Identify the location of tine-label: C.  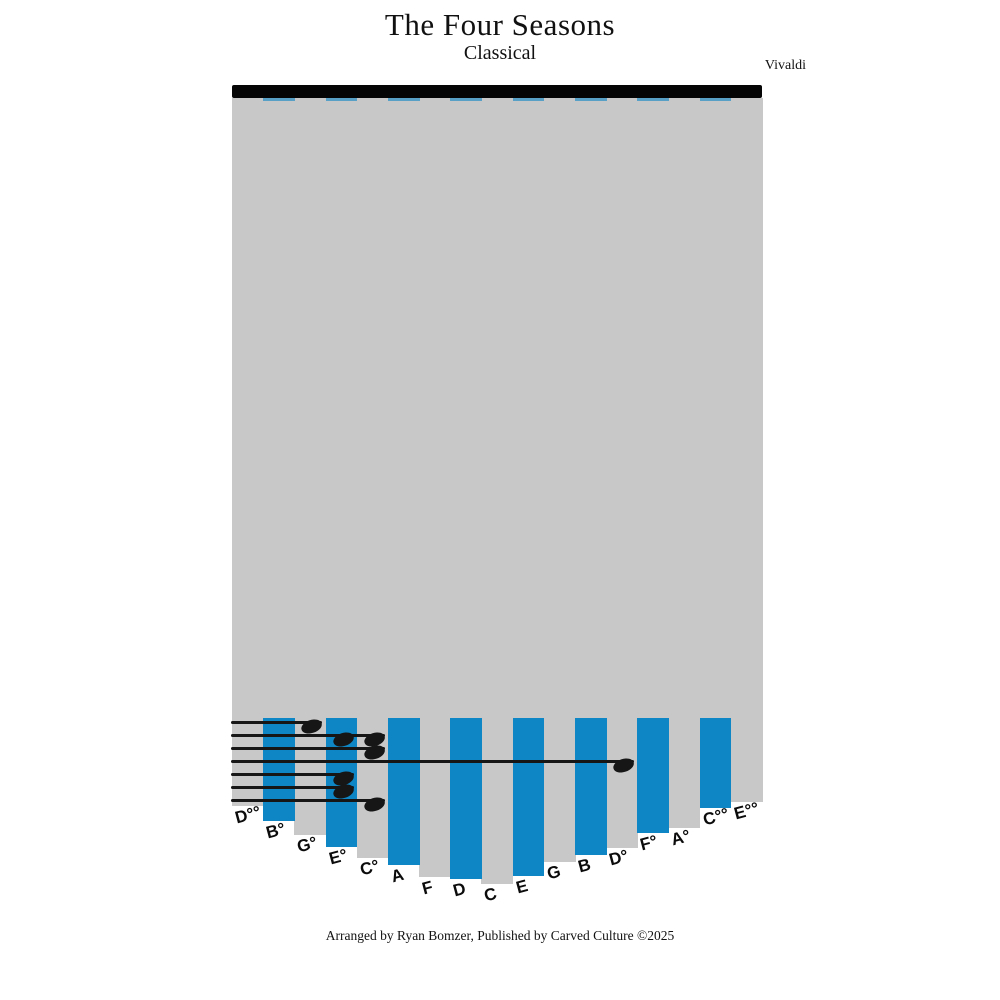
(491, 894).